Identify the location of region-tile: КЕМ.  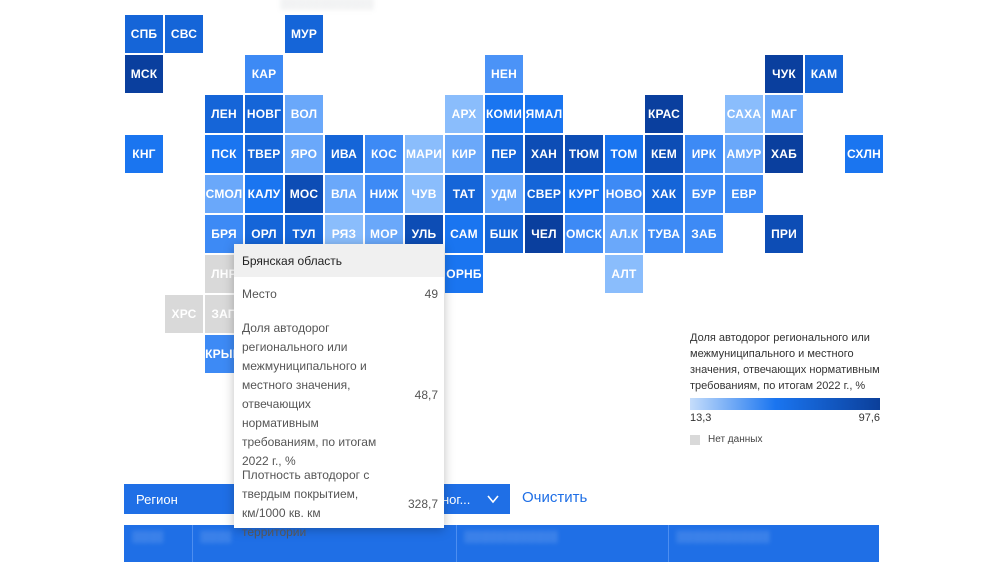
(664, 154).